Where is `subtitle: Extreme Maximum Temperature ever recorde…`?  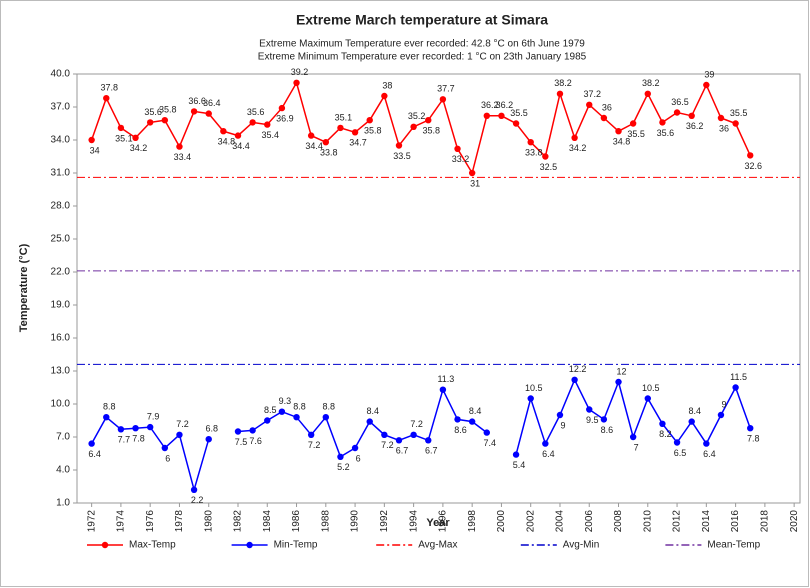 subtitle: Extreme Maximum Temperature ever recorde… is located at coordinates (422, 44).